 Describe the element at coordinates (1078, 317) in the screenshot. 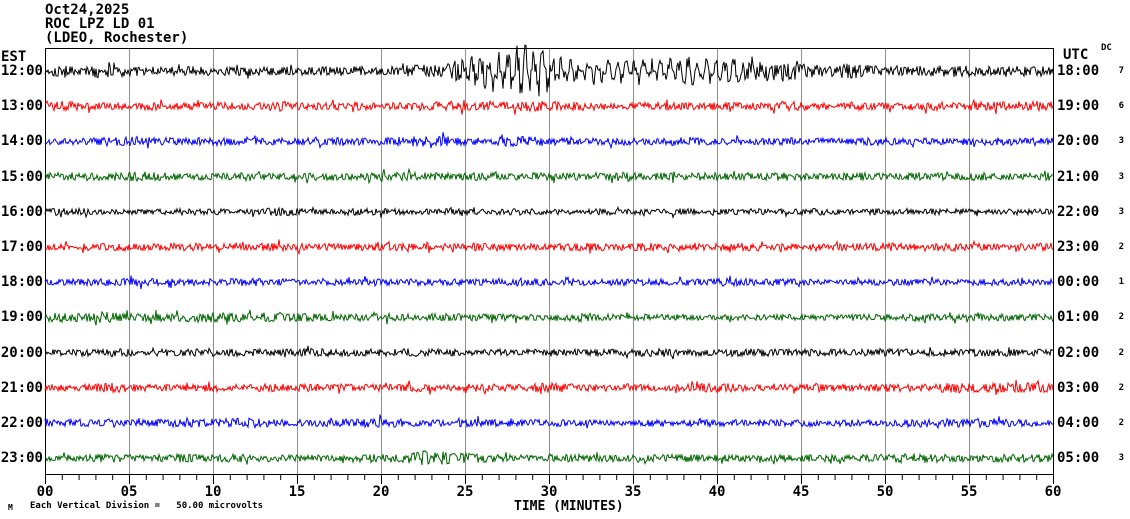

I see `utc-hour-label: 01:00` at that location.